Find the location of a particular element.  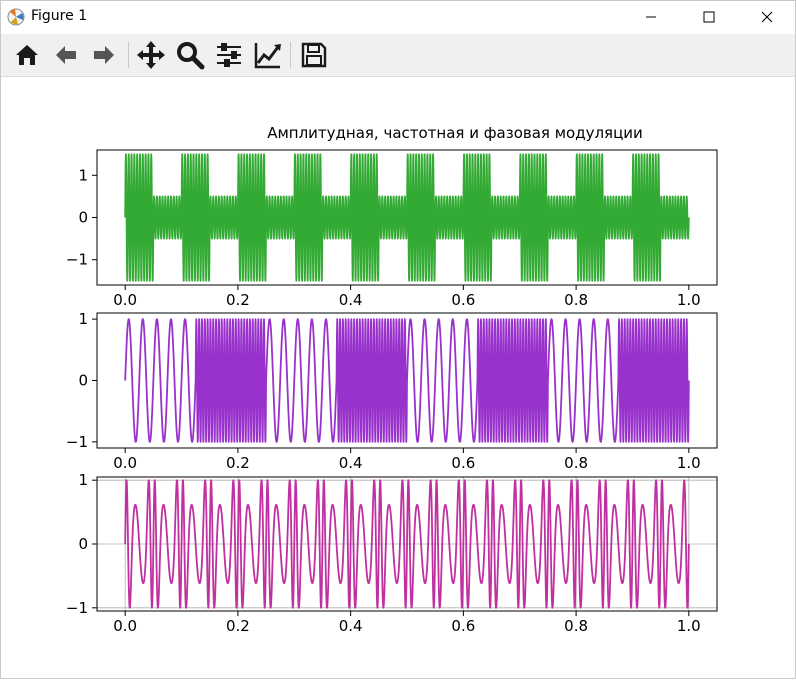

home-button is located at coordinates (27, 55).